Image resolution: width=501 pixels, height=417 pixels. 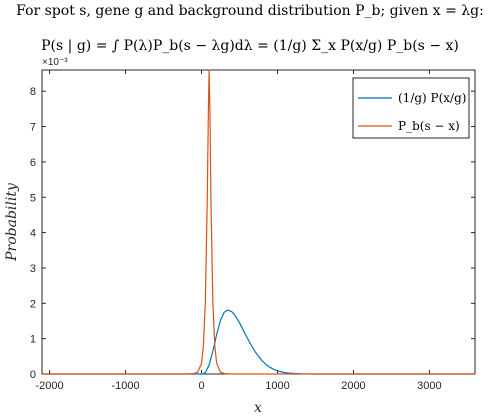 I want to click on y-tick-label: 2, so click(x=33, y=304).